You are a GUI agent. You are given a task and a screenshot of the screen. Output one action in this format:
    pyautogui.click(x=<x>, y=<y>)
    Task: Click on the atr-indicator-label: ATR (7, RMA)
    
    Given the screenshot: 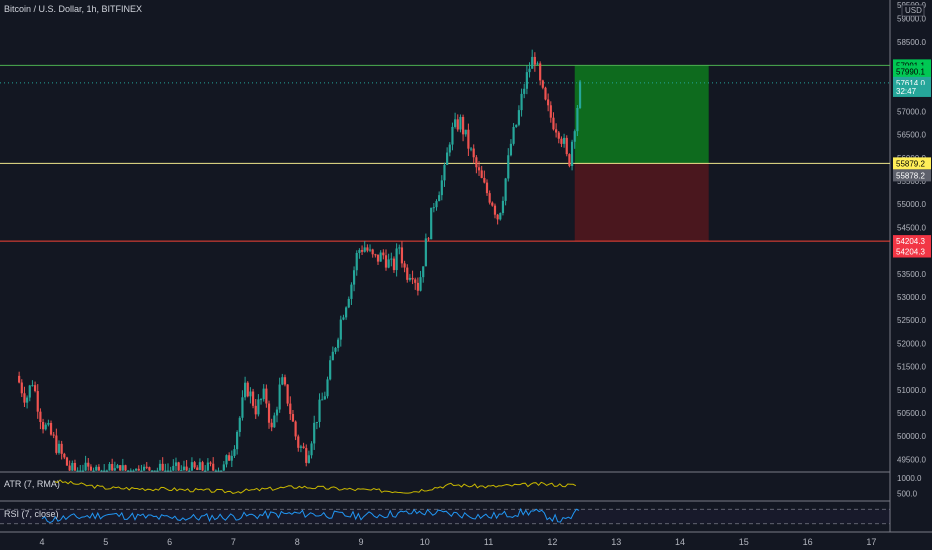 What is the action you would take?
    pyautogui.click(x=32, y=484)
    